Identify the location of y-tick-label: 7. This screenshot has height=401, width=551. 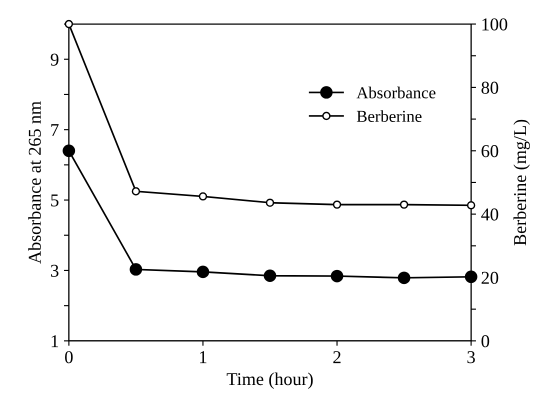
(55, 130).